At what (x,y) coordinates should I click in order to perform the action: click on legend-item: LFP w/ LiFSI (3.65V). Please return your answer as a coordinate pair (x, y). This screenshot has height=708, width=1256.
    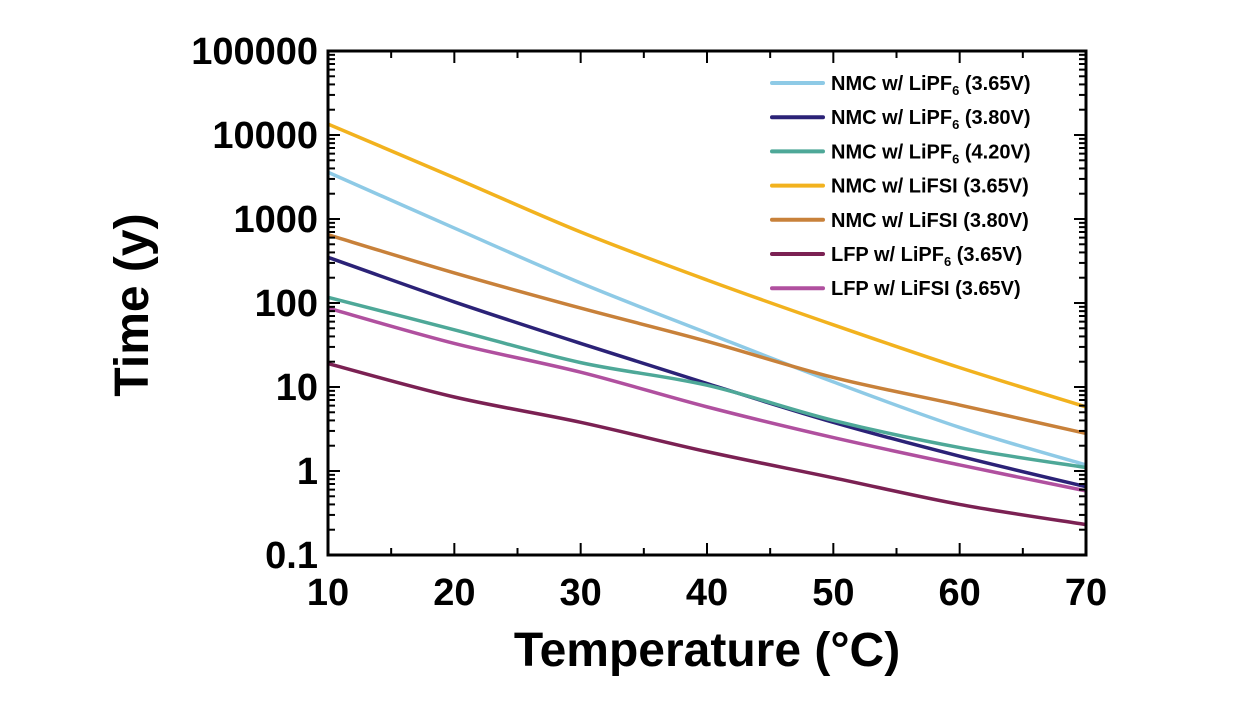
    Looking at the image, I should click on (895, 289).